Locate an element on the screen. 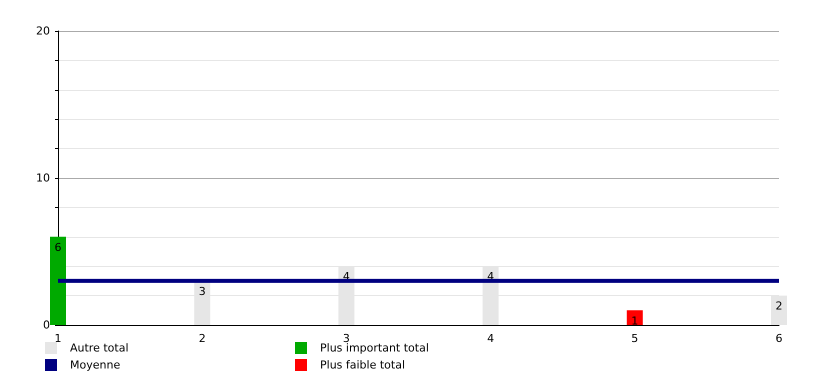  x-tick-label: 2 is located at coordinates (202, 338).